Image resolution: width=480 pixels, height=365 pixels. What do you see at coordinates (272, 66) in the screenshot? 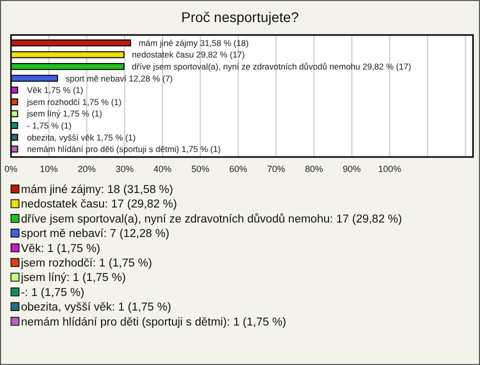
I see `category-label: dříve jsem sportoval(a), nyní ze zdravotních důvodů nemohu 29,82 % (17)` at bounding box center [272, 66].